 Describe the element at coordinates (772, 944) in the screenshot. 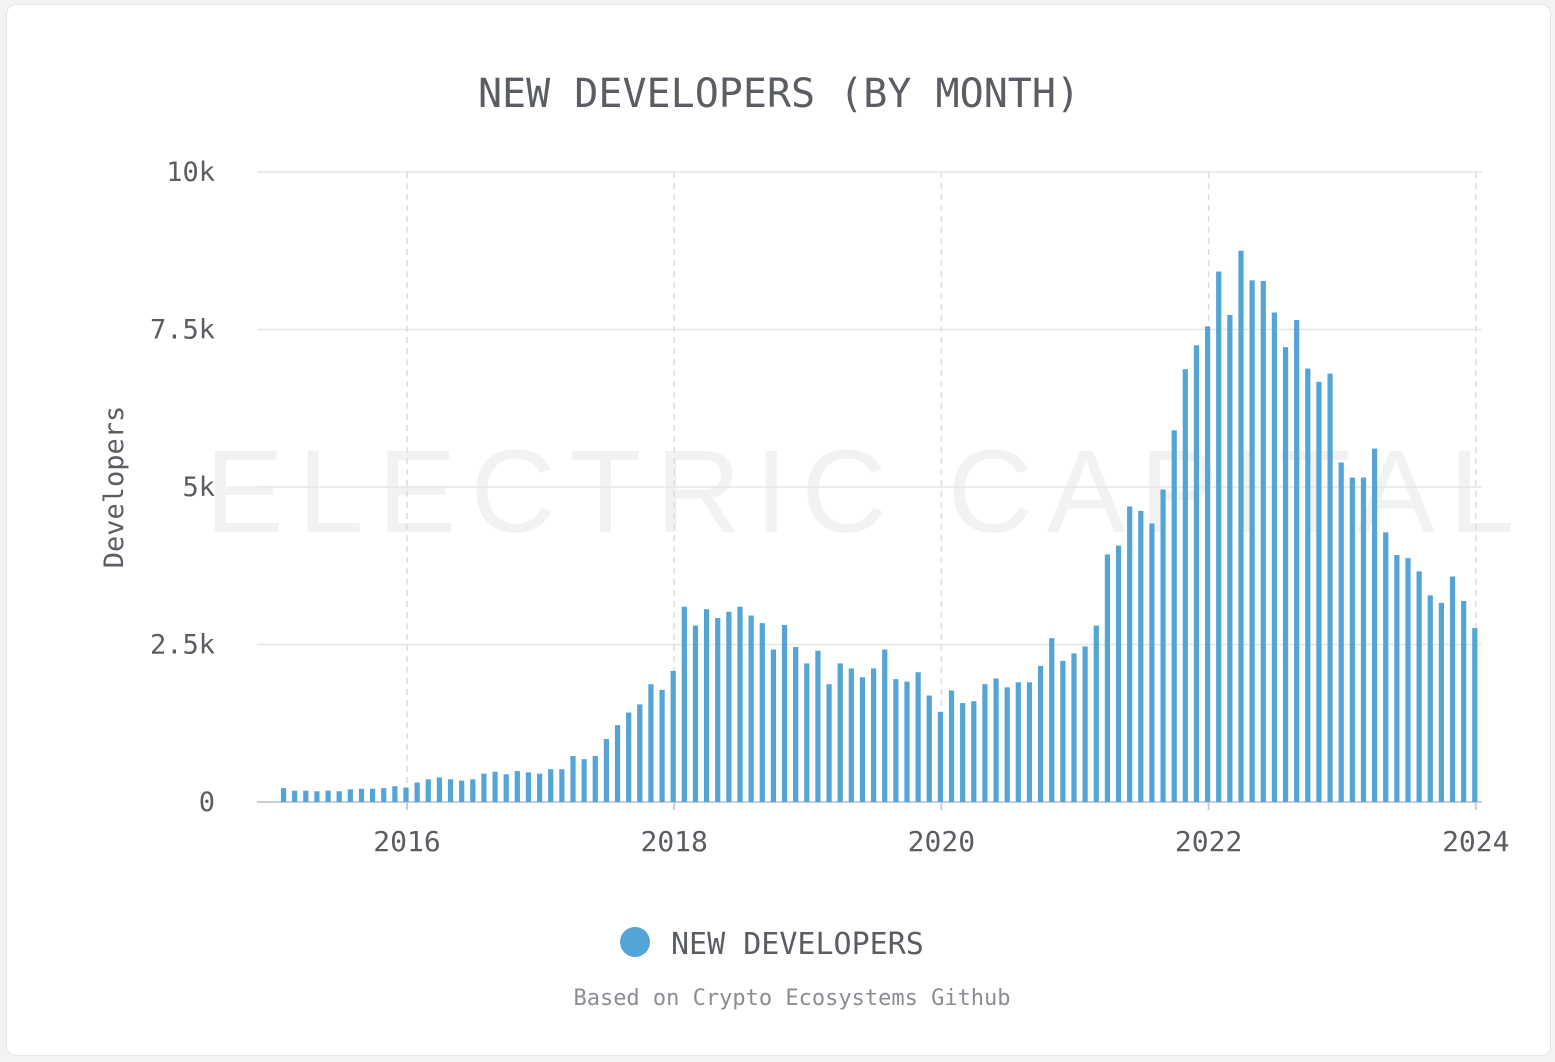

I see `legend: NEW DEVELOPERS` at that location.